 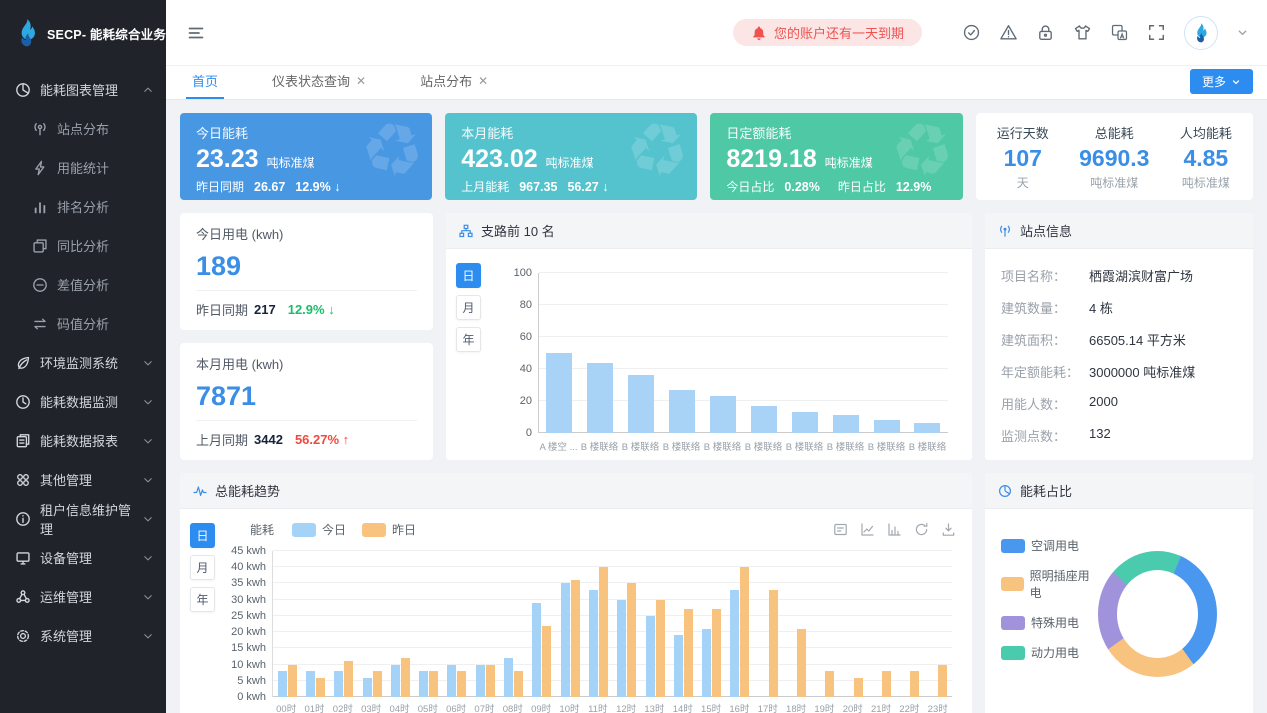 I want to click on warning-icon, so click(x=1008, y=32).